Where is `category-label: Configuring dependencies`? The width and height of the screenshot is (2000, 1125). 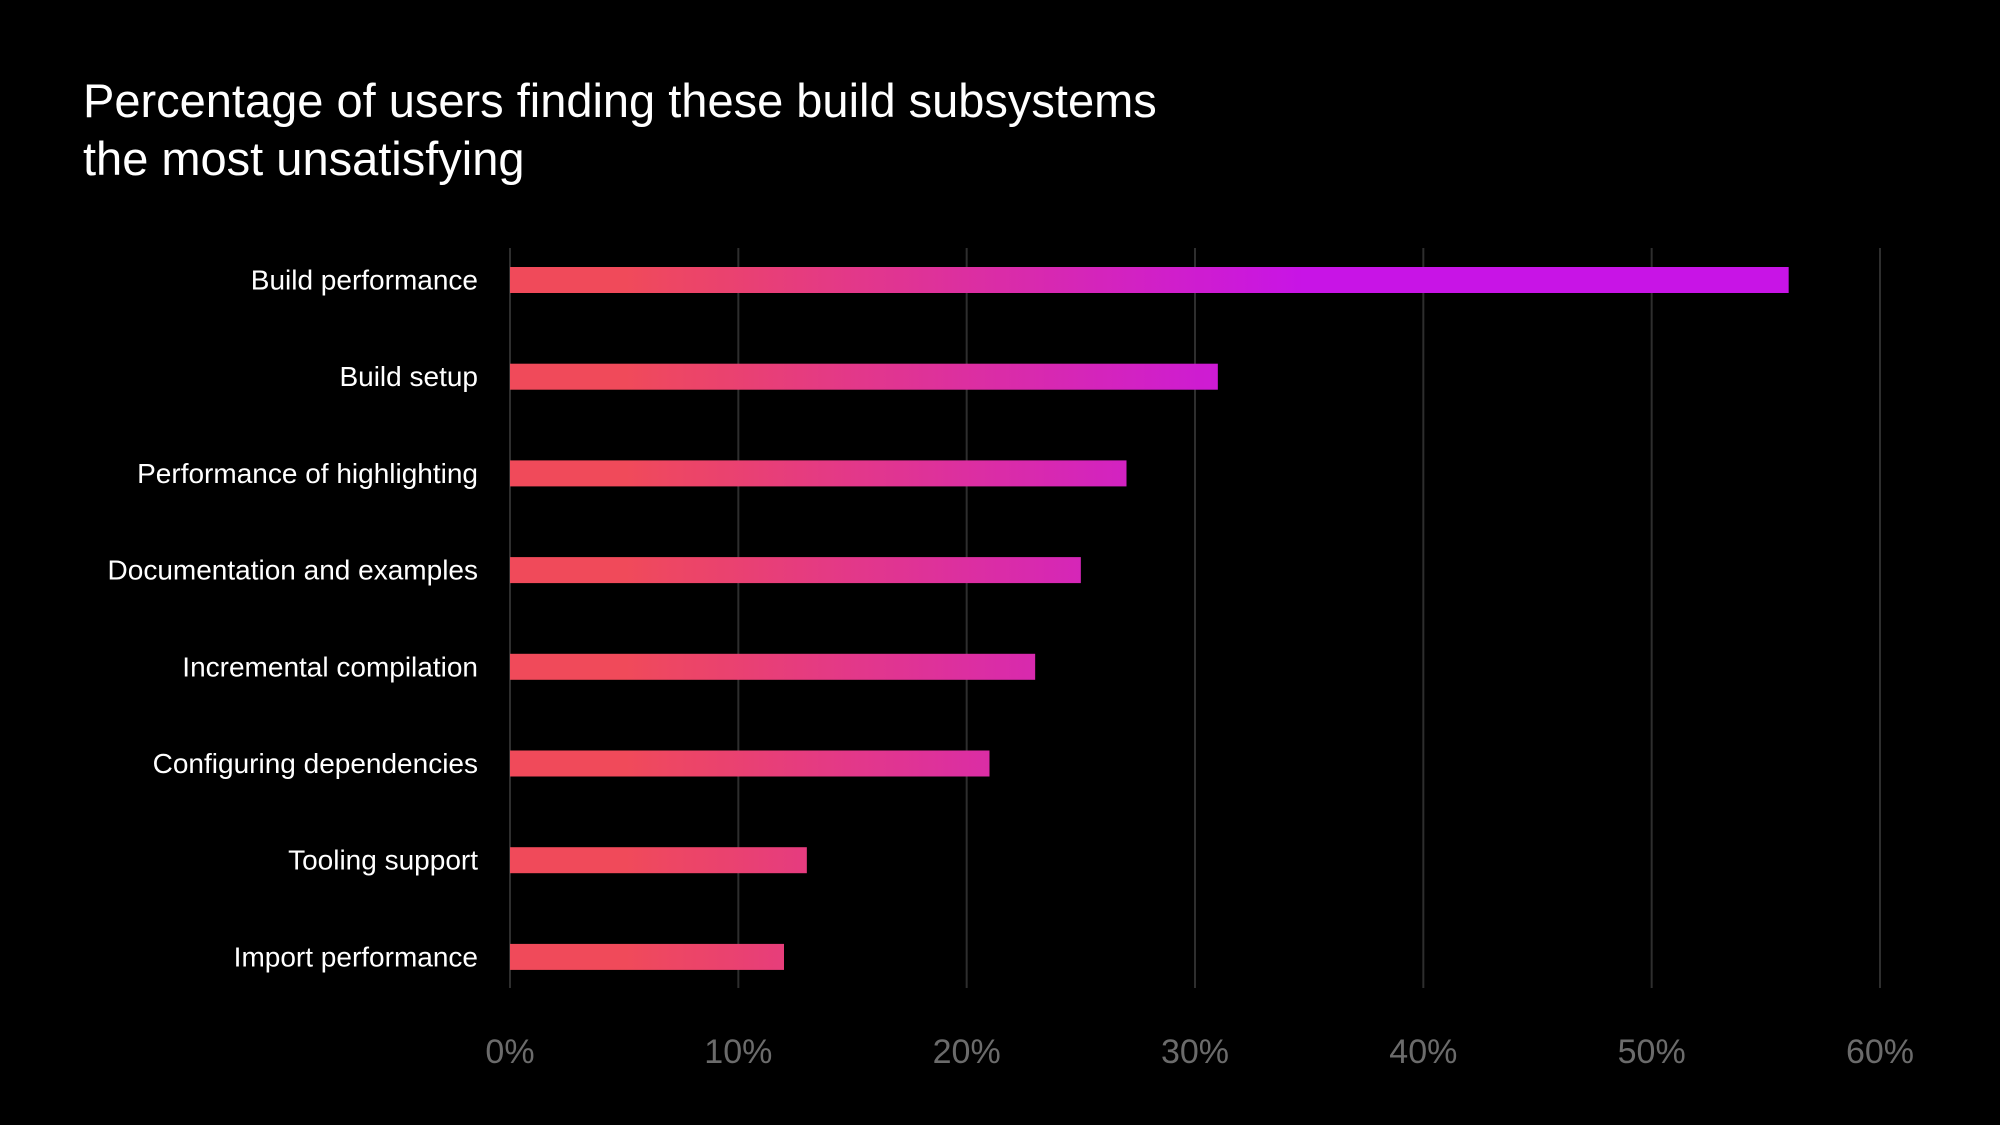 category-label: Configuring dependencies is located at coordinates (315, 763).